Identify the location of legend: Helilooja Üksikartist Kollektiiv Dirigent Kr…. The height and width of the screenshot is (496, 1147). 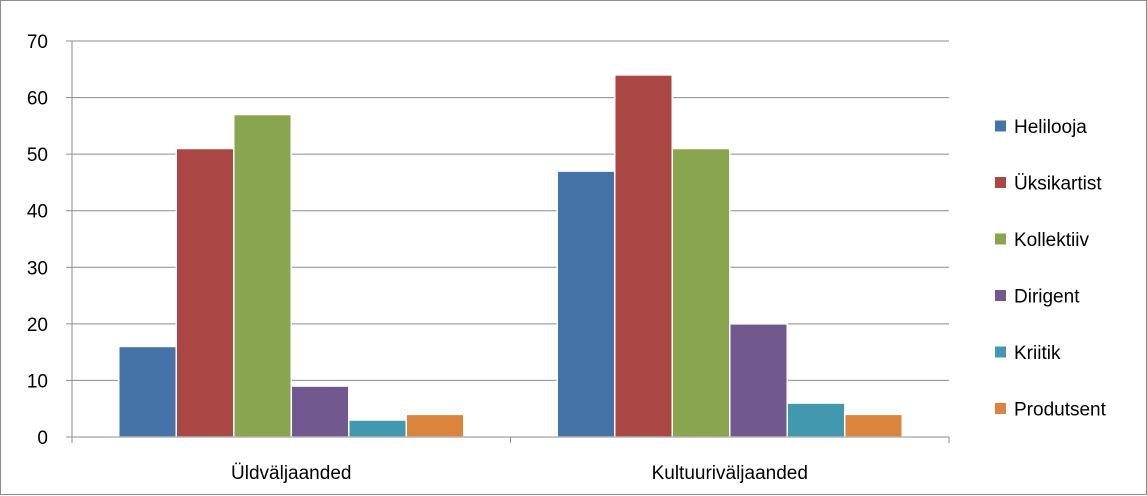
(1051, 269).